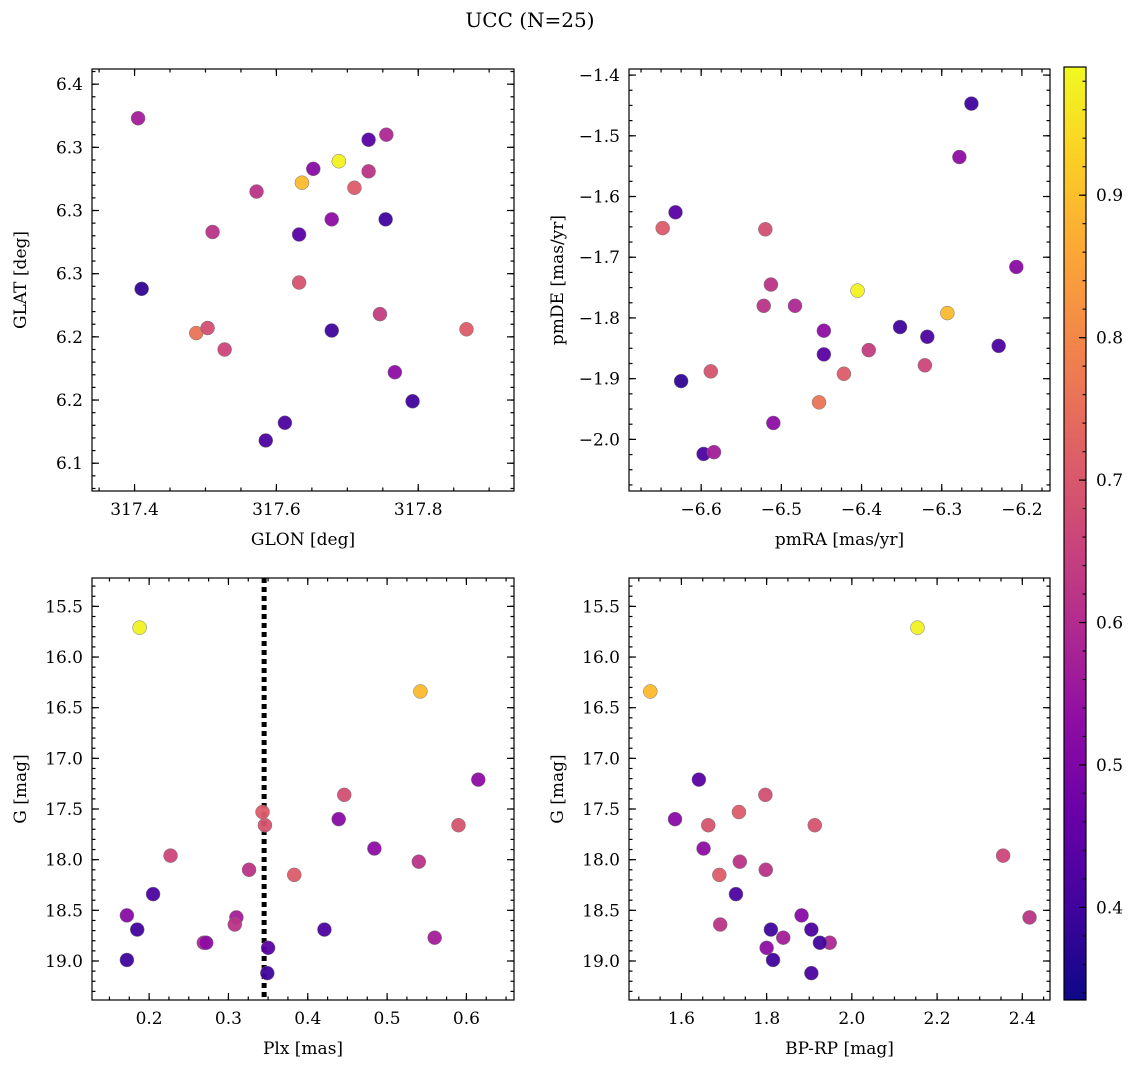  Describe the element at coordinates (64, 607) in the screenshot. I see `y-tick-label: 15.5` at that location.